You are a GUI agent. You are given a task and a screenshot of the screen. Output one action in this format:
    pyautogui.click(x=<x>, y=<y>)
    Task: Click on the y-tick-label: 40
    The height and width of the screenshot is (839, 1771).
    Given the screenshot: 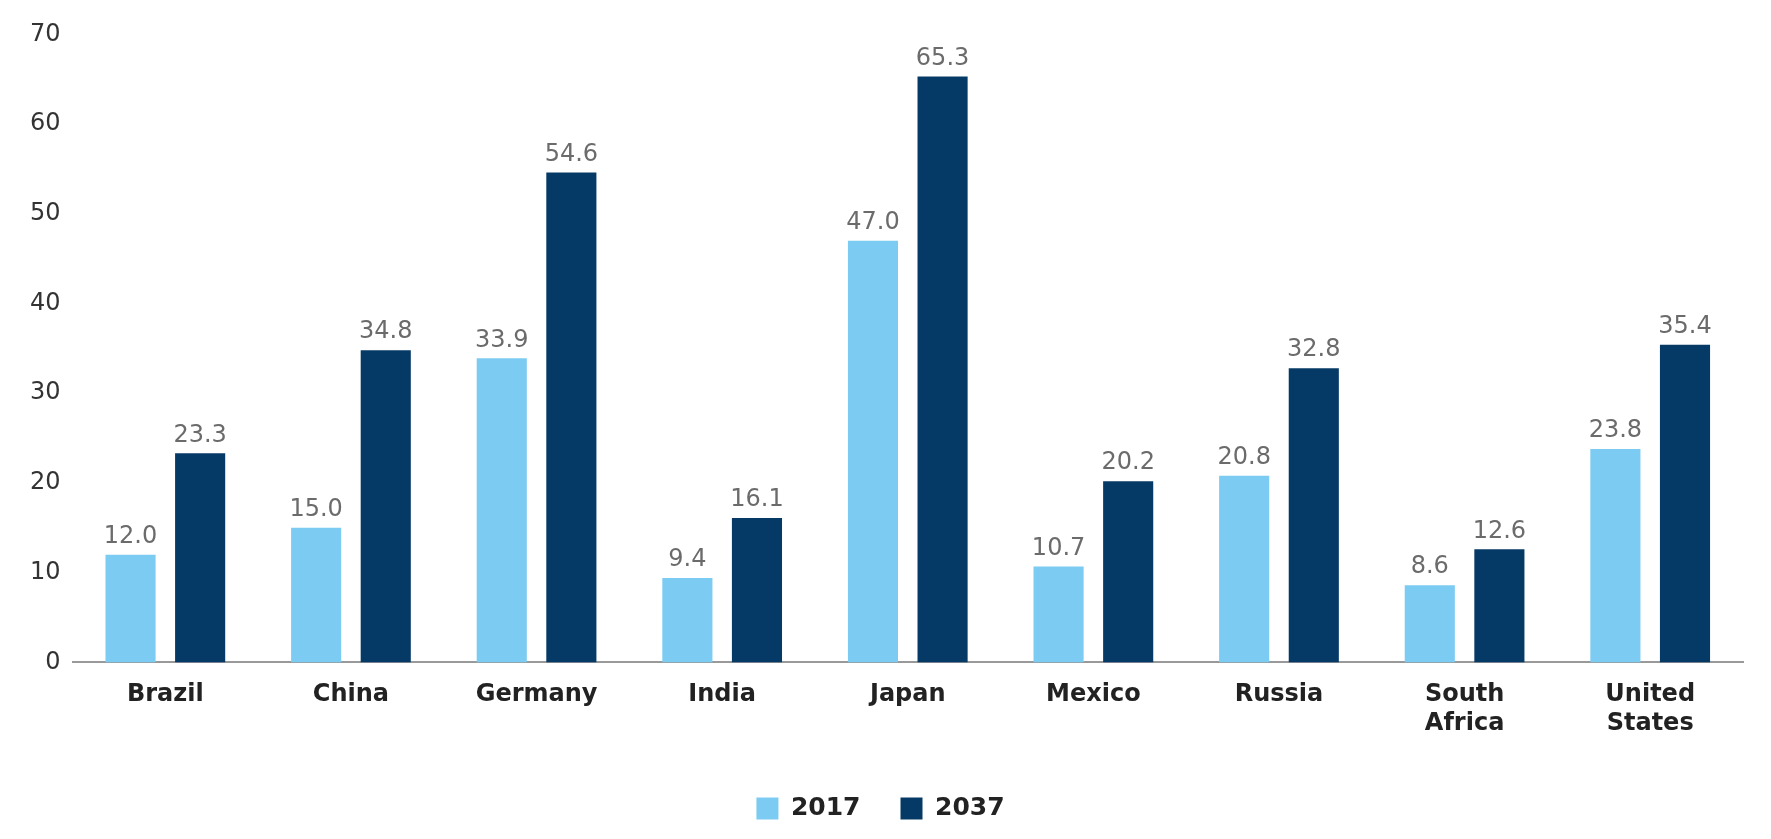 What is the action you would take?
    pyautogui.click(x=45, y=301)
    